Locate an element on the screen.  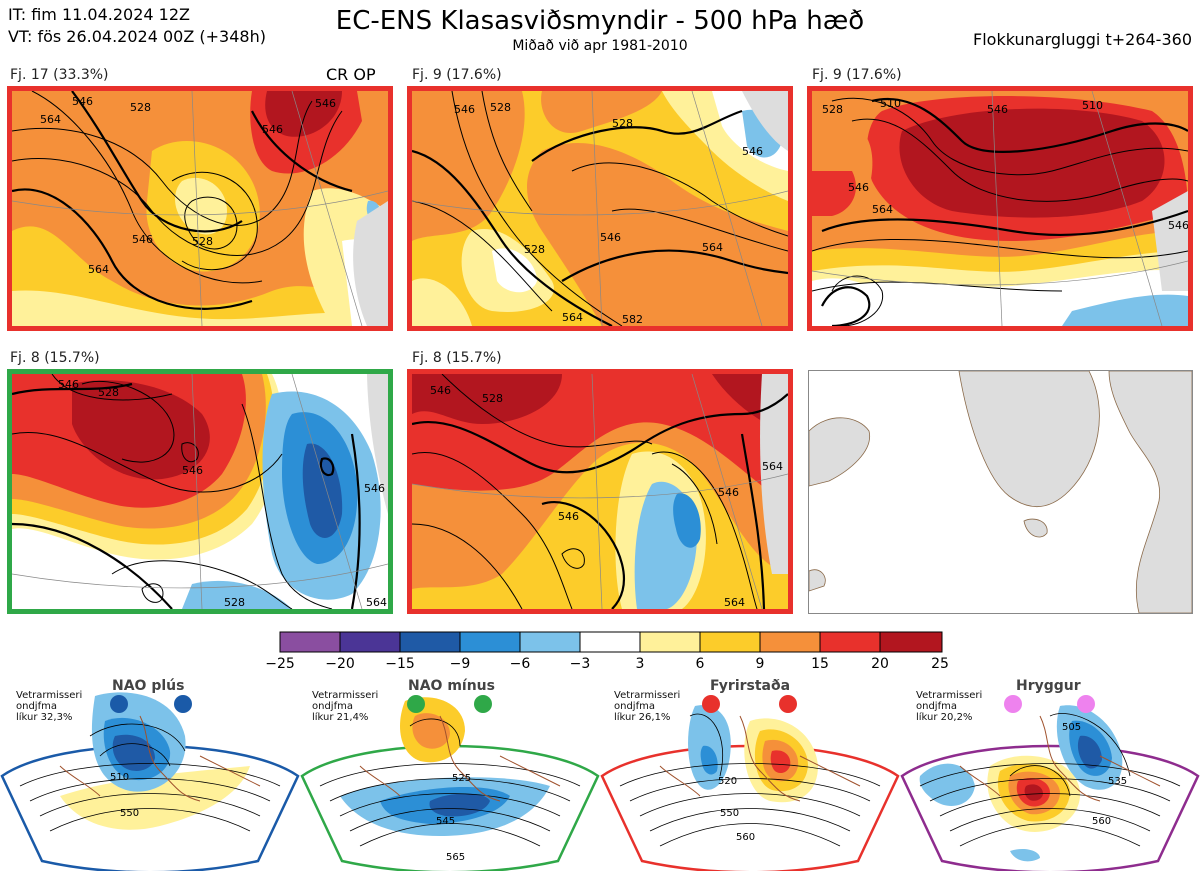
page-subtitle: Miðað við apr 1981-2010 is located at coordinates (600, 46).